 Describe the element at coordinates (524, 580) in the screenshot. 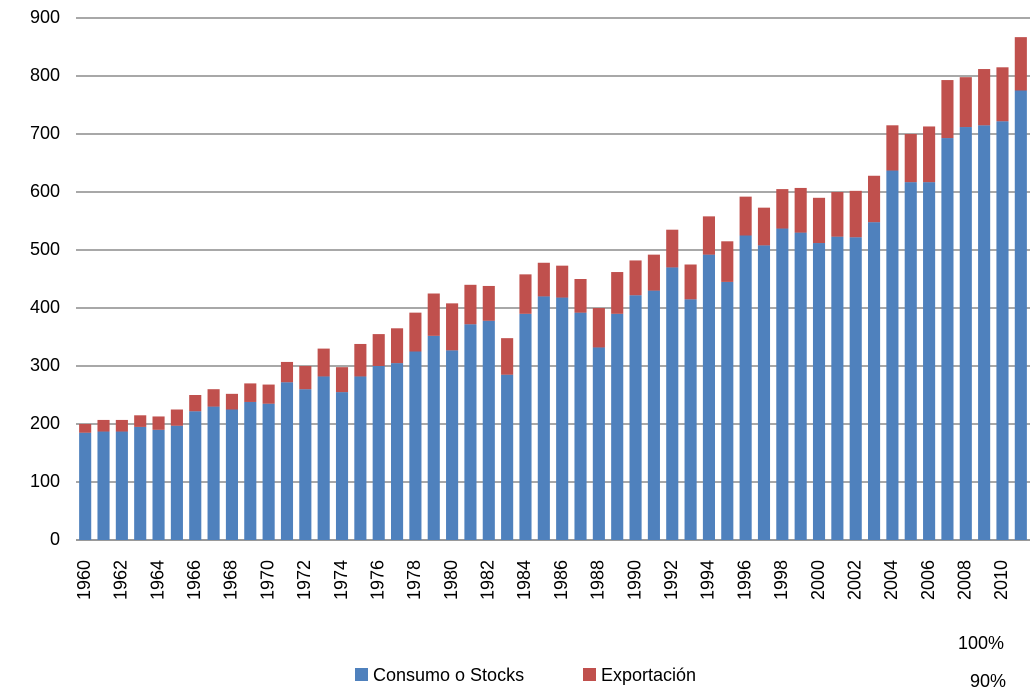

I see `x-tick-label: 1984` at that location.